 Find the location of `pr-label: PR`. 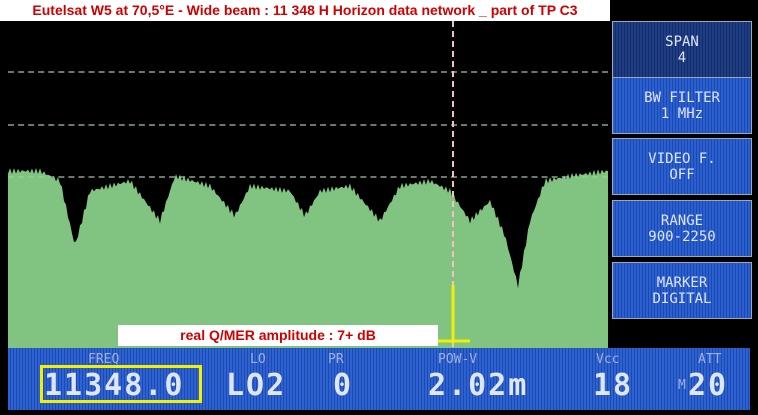

pr-label: PR is located at coordinates (336, 359).